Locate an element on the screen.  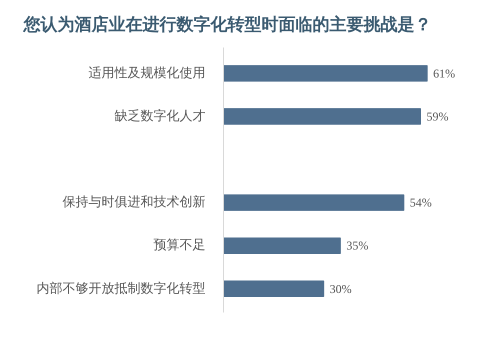
data-label: 59% is located at coordinates (437, 116).